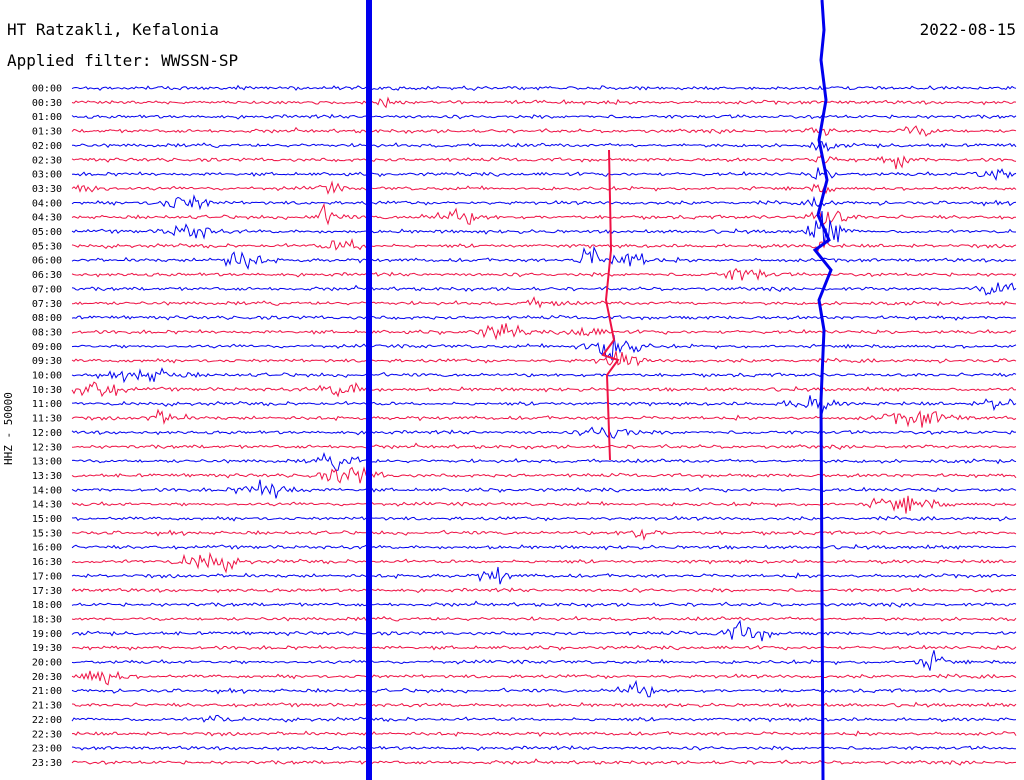  What do you see at coordinates (47, 548) in the screenshot?
I see `tick-label-16:00: 16:00` at bounding box center [47, 548].